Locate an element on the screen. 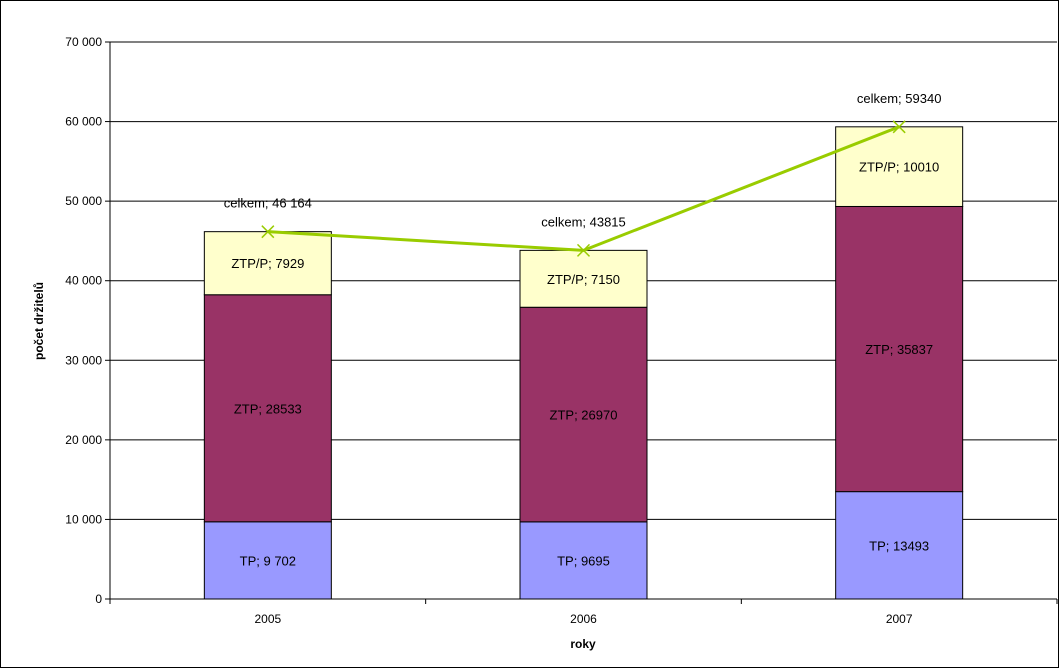 Image resolution: width=1059 pixels, height=668 pixels. bar-segment-label: TP; 9695 is located at coordinates (583, 560).